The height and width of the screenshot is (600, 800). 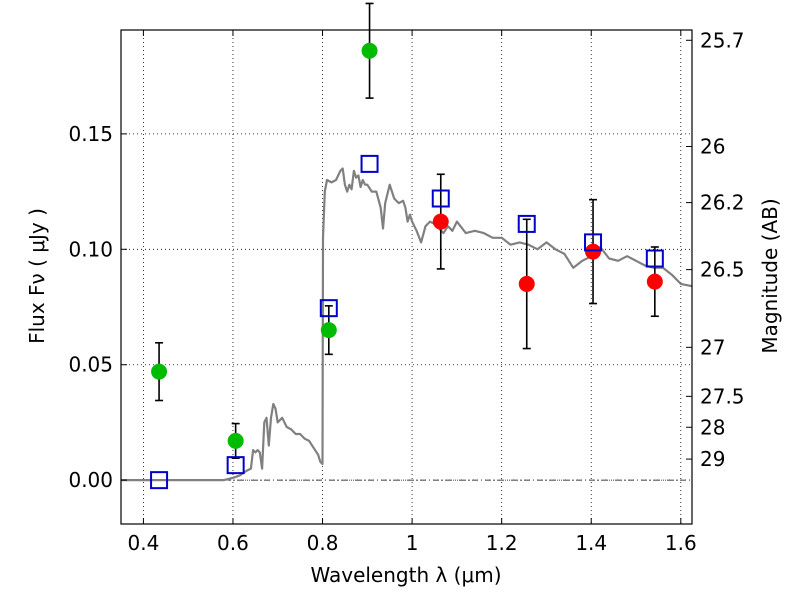 What do you see at coordinates (722, 270) in the screenshot?
I see `magnitude-tick-label: 26.5` at bounding box center [722, 270].